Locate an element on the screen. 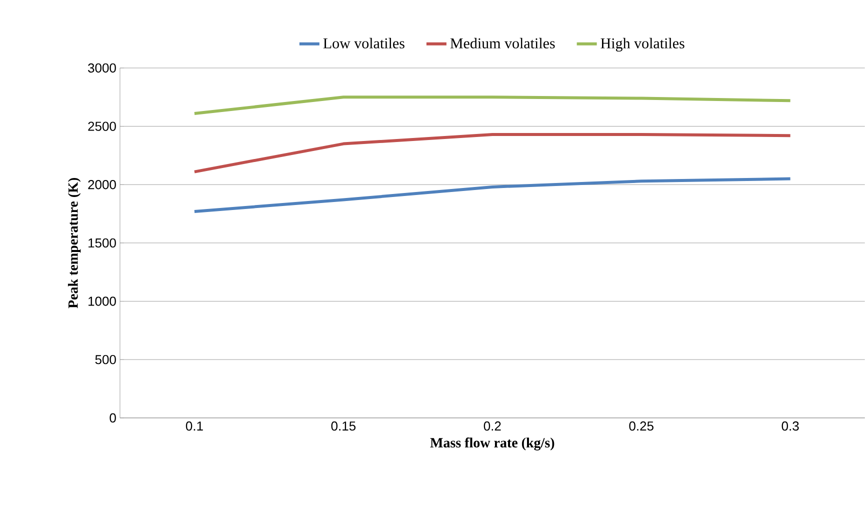  x-tick-label: 0.3 is located at coordinates (790, 426).